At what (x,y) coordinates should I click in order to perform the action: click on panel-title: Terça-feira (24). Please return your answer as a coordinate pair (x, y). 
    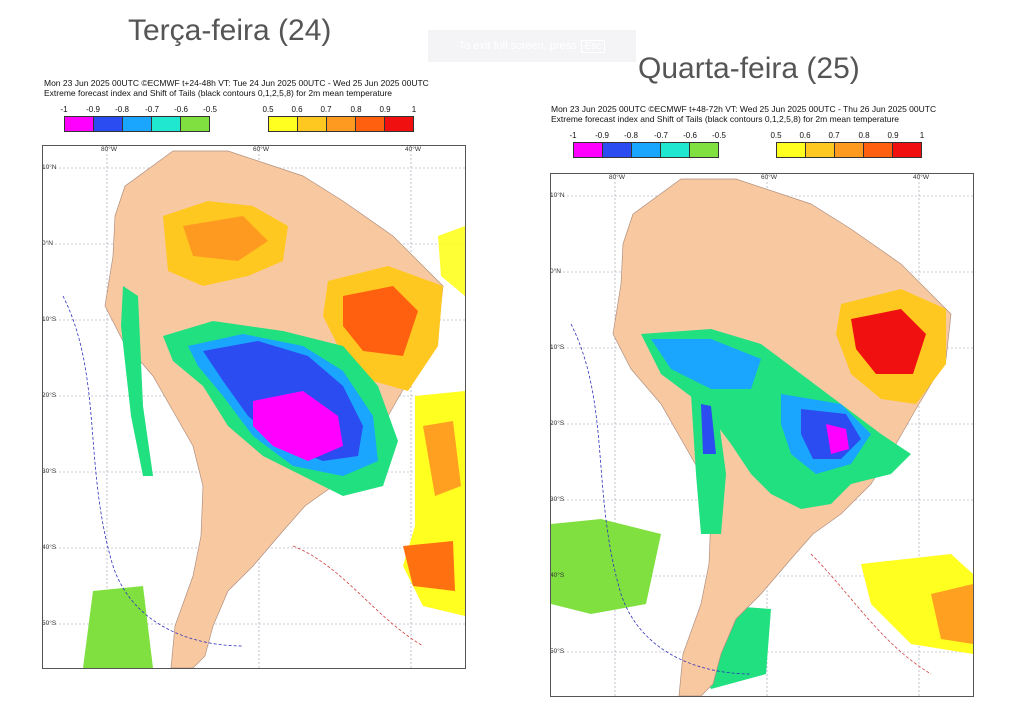
    Looking at the image, I should click on (230, 30).